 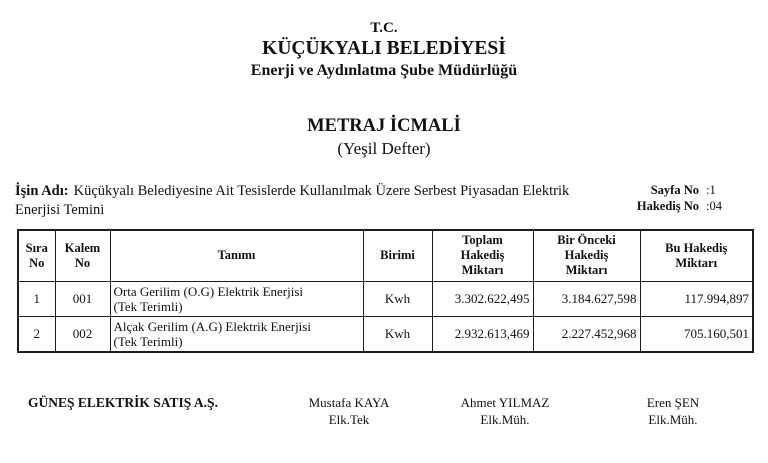 What do you see at coordinates (36, 333) in the screenshot?
I see `cell-sira: 2` at bounding box center [36, 333].